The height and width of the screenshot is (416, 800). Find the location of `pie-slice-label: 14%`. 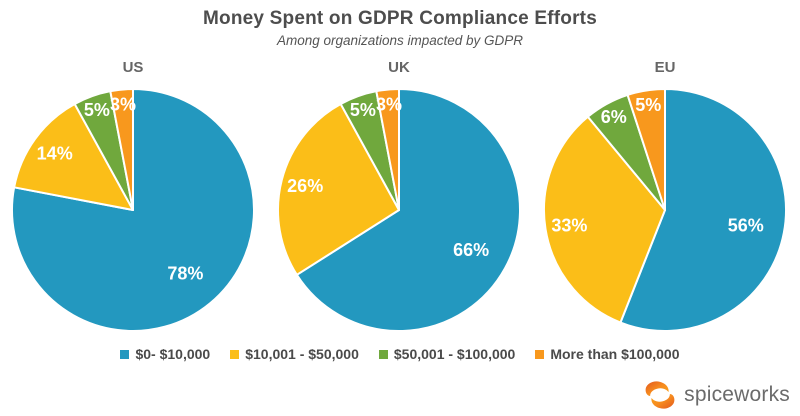

pie-slice-label: 14% is located at coordinates (55, 153).